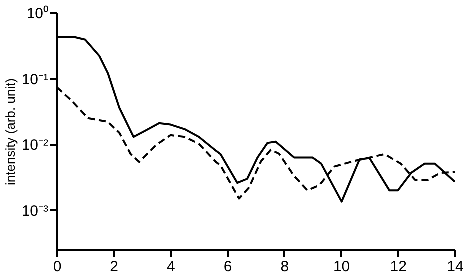 The image size is (474, 278). I want to click on x-tick-label: 0, so click(57, 267).